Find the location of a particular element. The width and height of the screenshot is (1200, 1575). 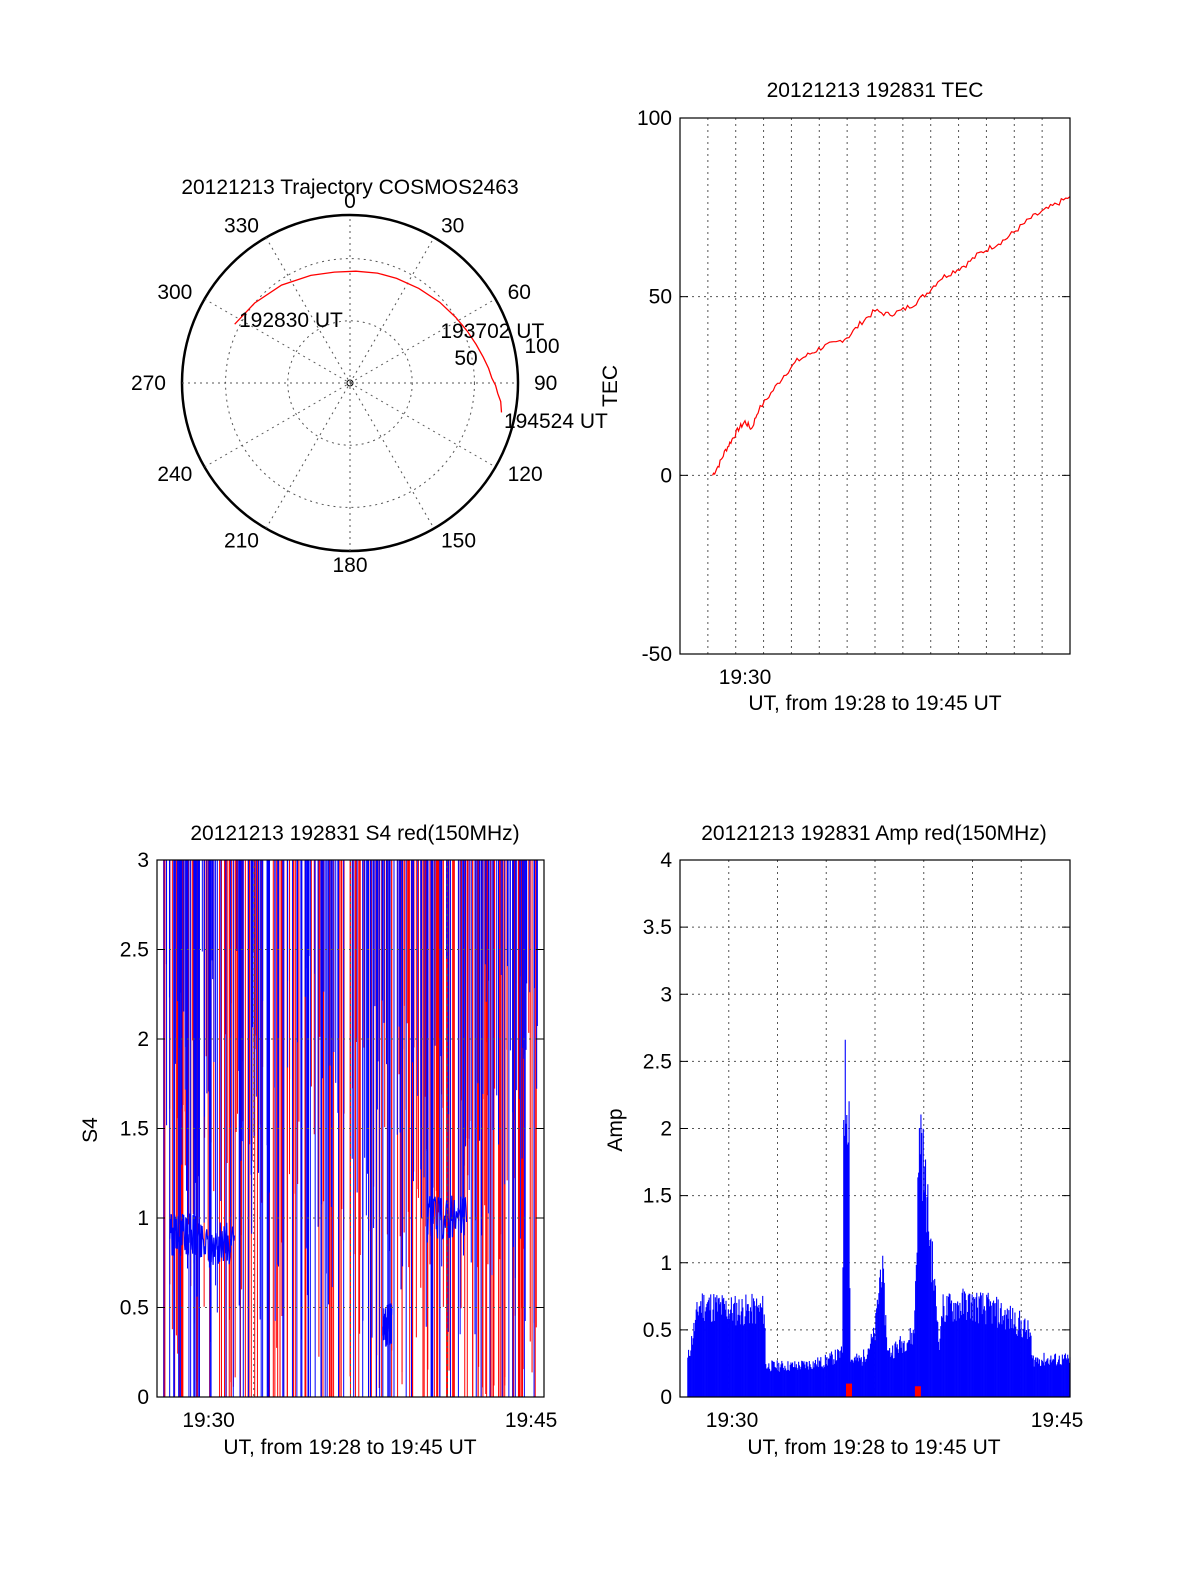

y-tick-label: 50 is located at coordinates (660, 297).